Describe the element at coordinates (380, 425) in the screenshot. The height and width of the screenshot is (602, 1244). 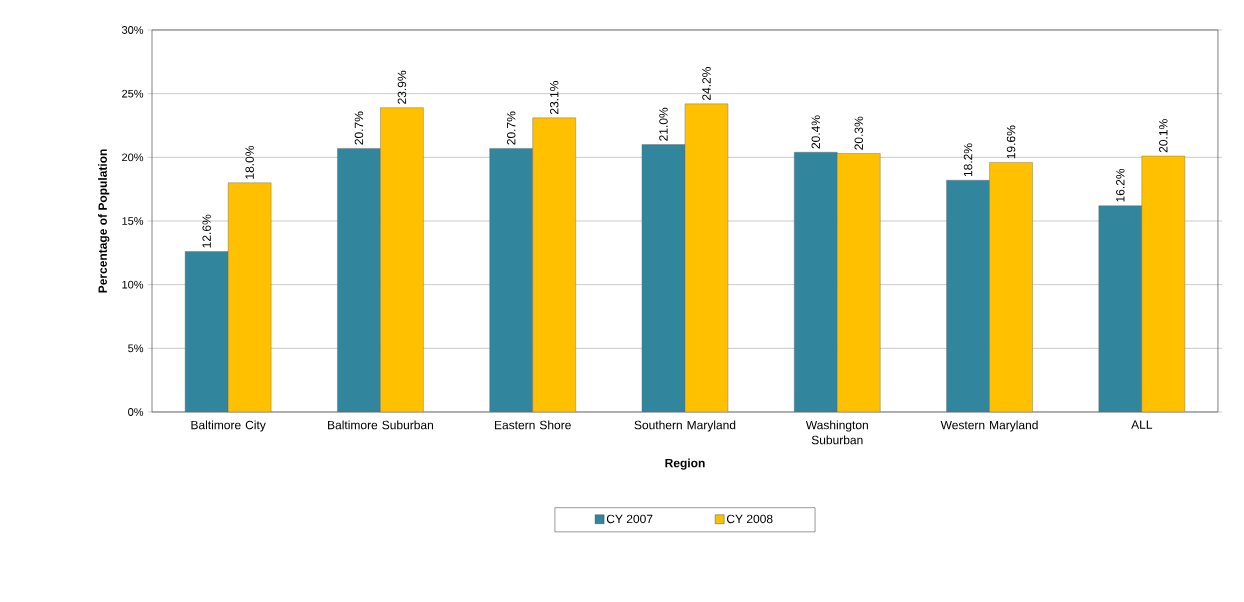
I see `x-tick-label: Baltimore Suburban` at that location.